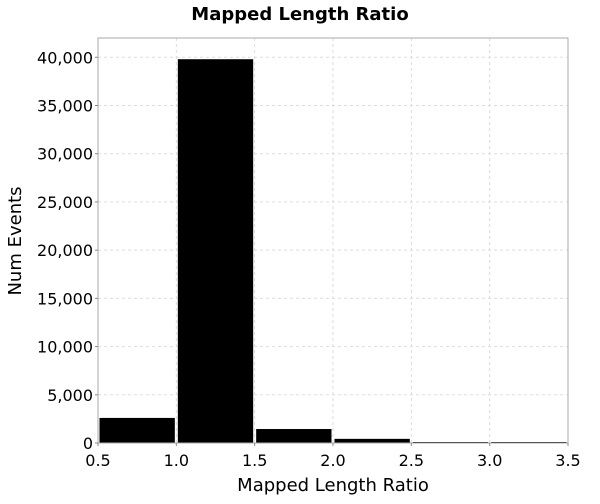  Describe the element at coordinates (15, 240) in the screenshot. I see `y-axis-label: Num Events` at that location.